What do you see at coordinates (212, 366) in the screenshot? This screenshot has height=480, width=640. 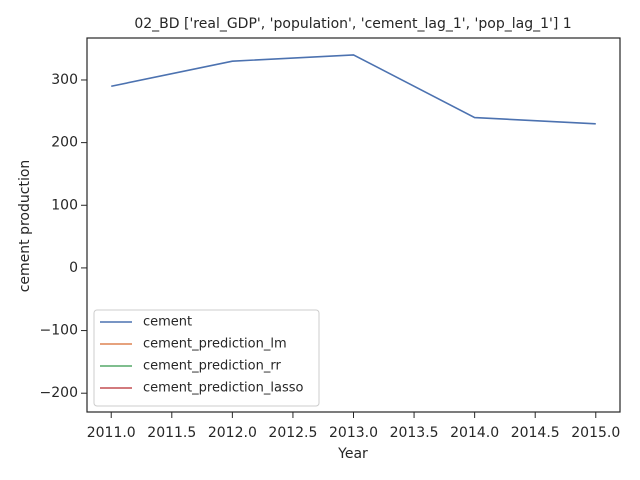 I see `legend-label: cement_prediction_rr` at bounding box center [212, 366].